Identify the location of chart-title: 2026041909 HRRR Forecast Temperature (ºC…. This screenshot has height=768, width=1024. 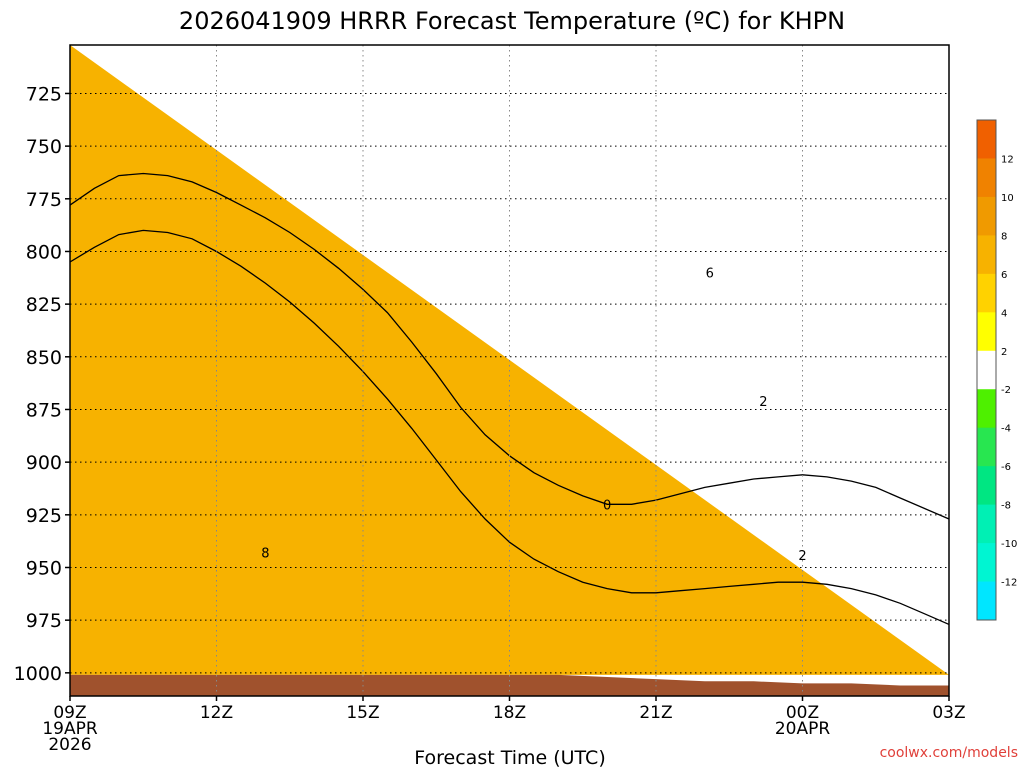
(512, 21).